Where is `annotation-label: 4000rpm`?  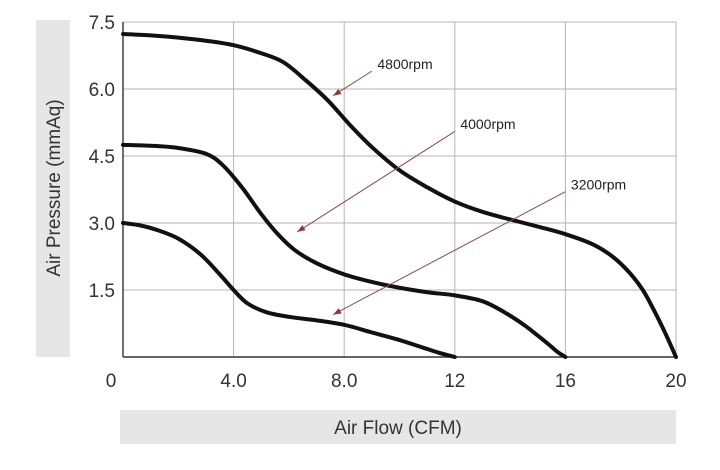
annotation-label: 4000rpm is located at coordinates (487, 124).